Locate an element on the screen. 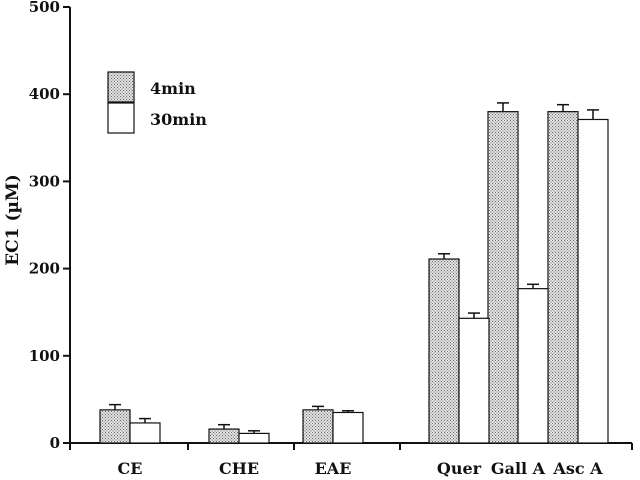 The image size is (640, 480). y-tick-label: 500 is located at coordinates (44, 8).